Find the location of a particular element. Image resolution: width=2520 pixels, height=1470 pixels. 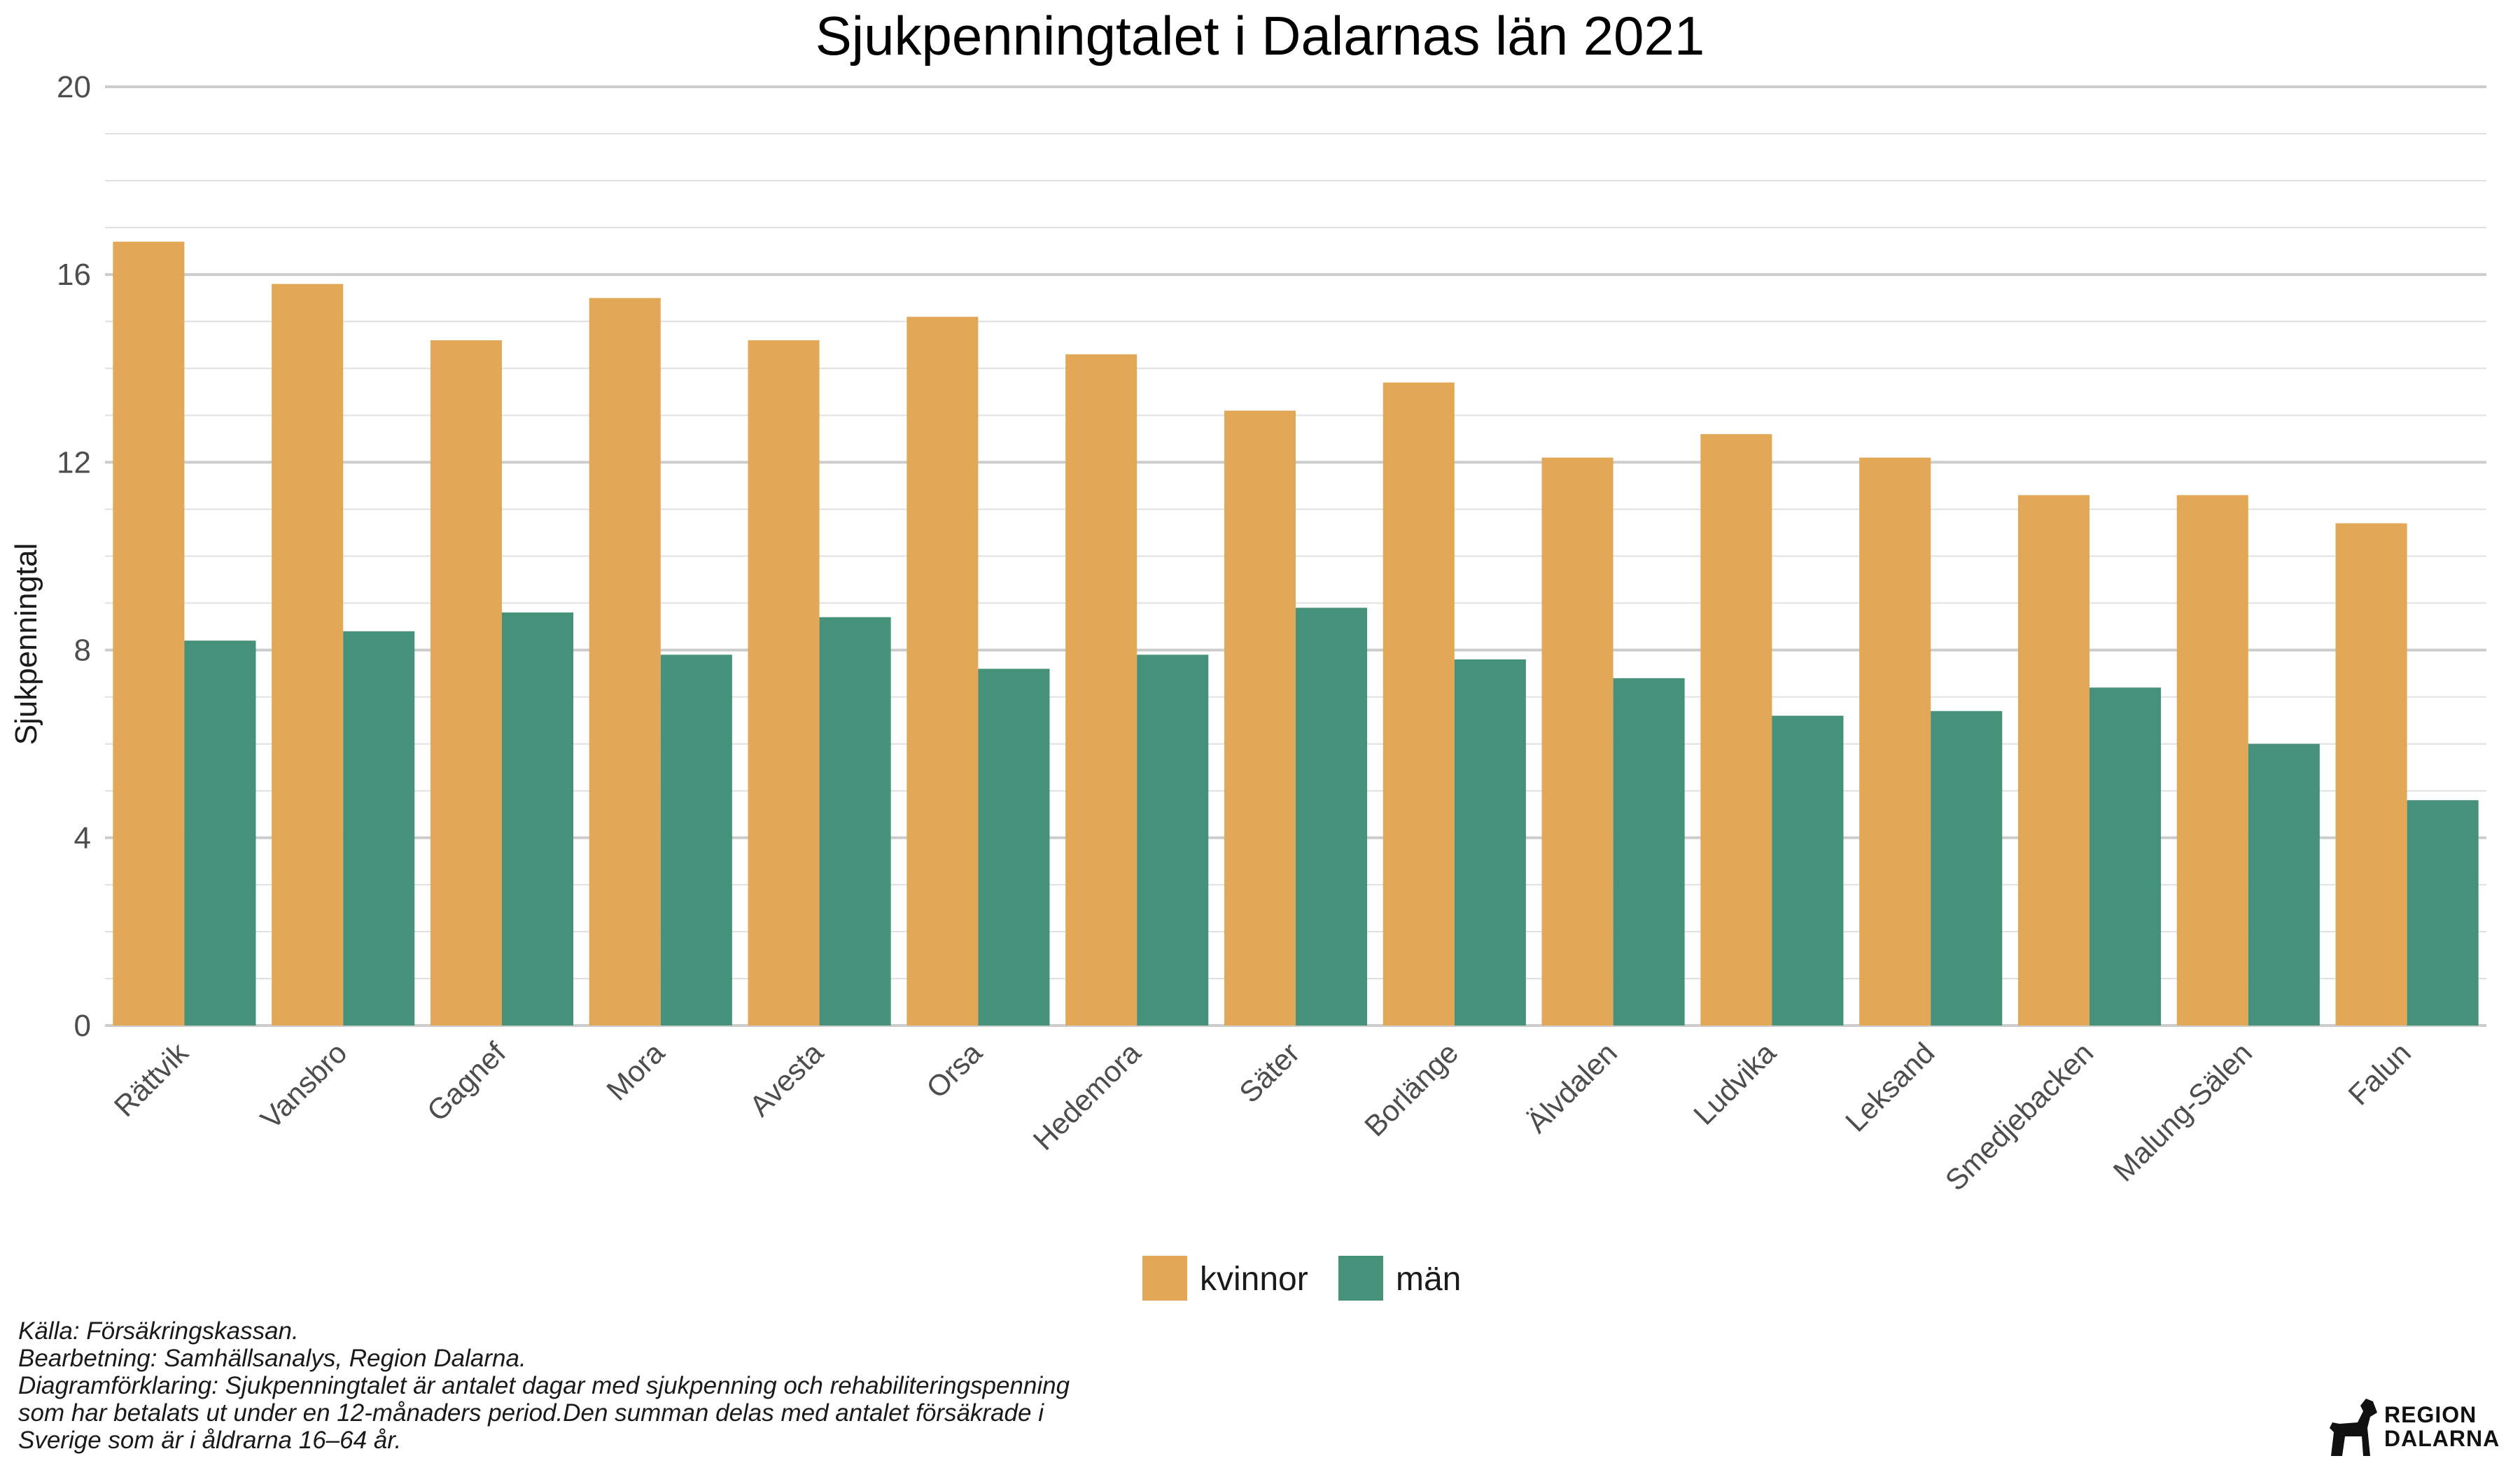

dala-horse-icon is located at coordinates (2353, 1427).